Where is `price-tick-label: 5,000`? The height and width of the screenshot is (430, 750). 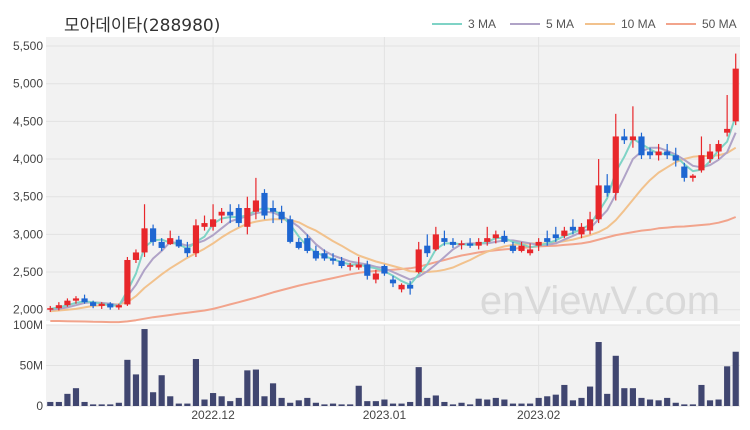 price-tick-label: 5,000 is located at coordinates (28, 84).